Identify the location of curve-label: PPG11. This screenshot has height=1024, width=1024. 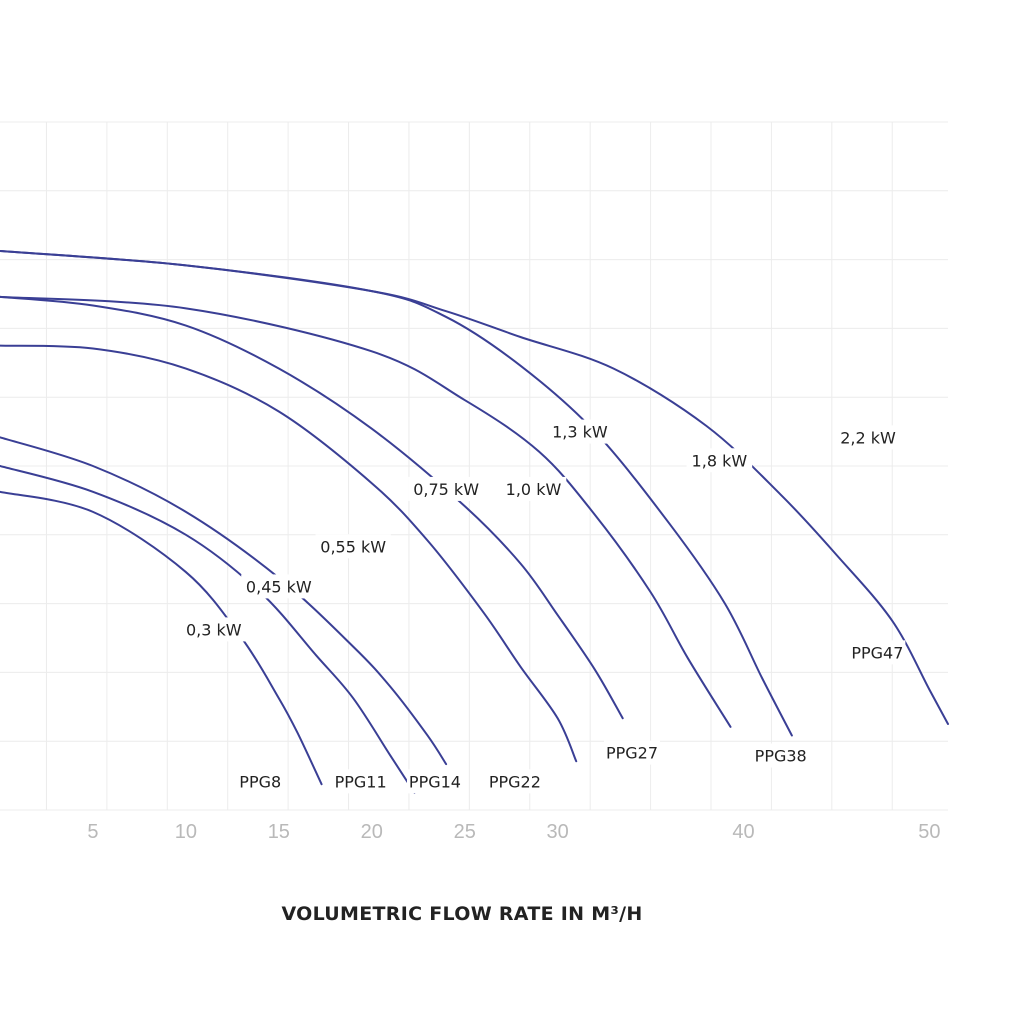
(360, 781).